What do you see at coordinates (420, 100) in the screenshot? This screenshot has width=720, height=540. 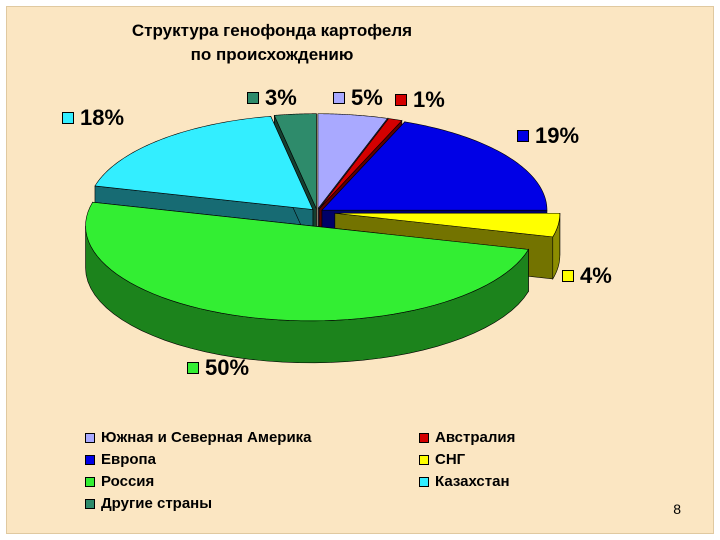 I see `data-label-australia: 1%` at bounding box center [420, 100].